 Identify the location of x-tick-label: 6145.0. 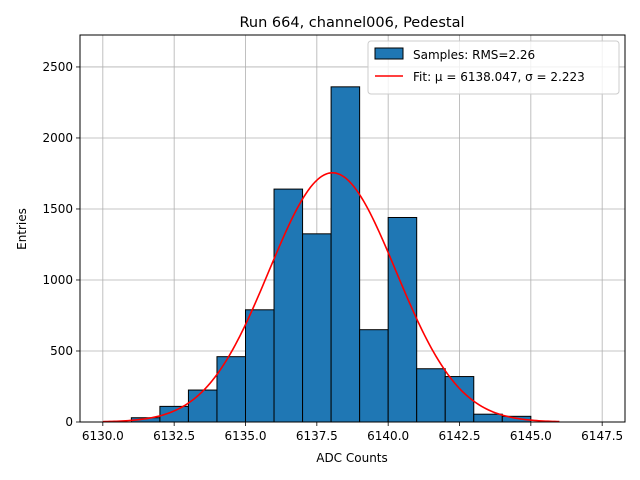
(531, 436).